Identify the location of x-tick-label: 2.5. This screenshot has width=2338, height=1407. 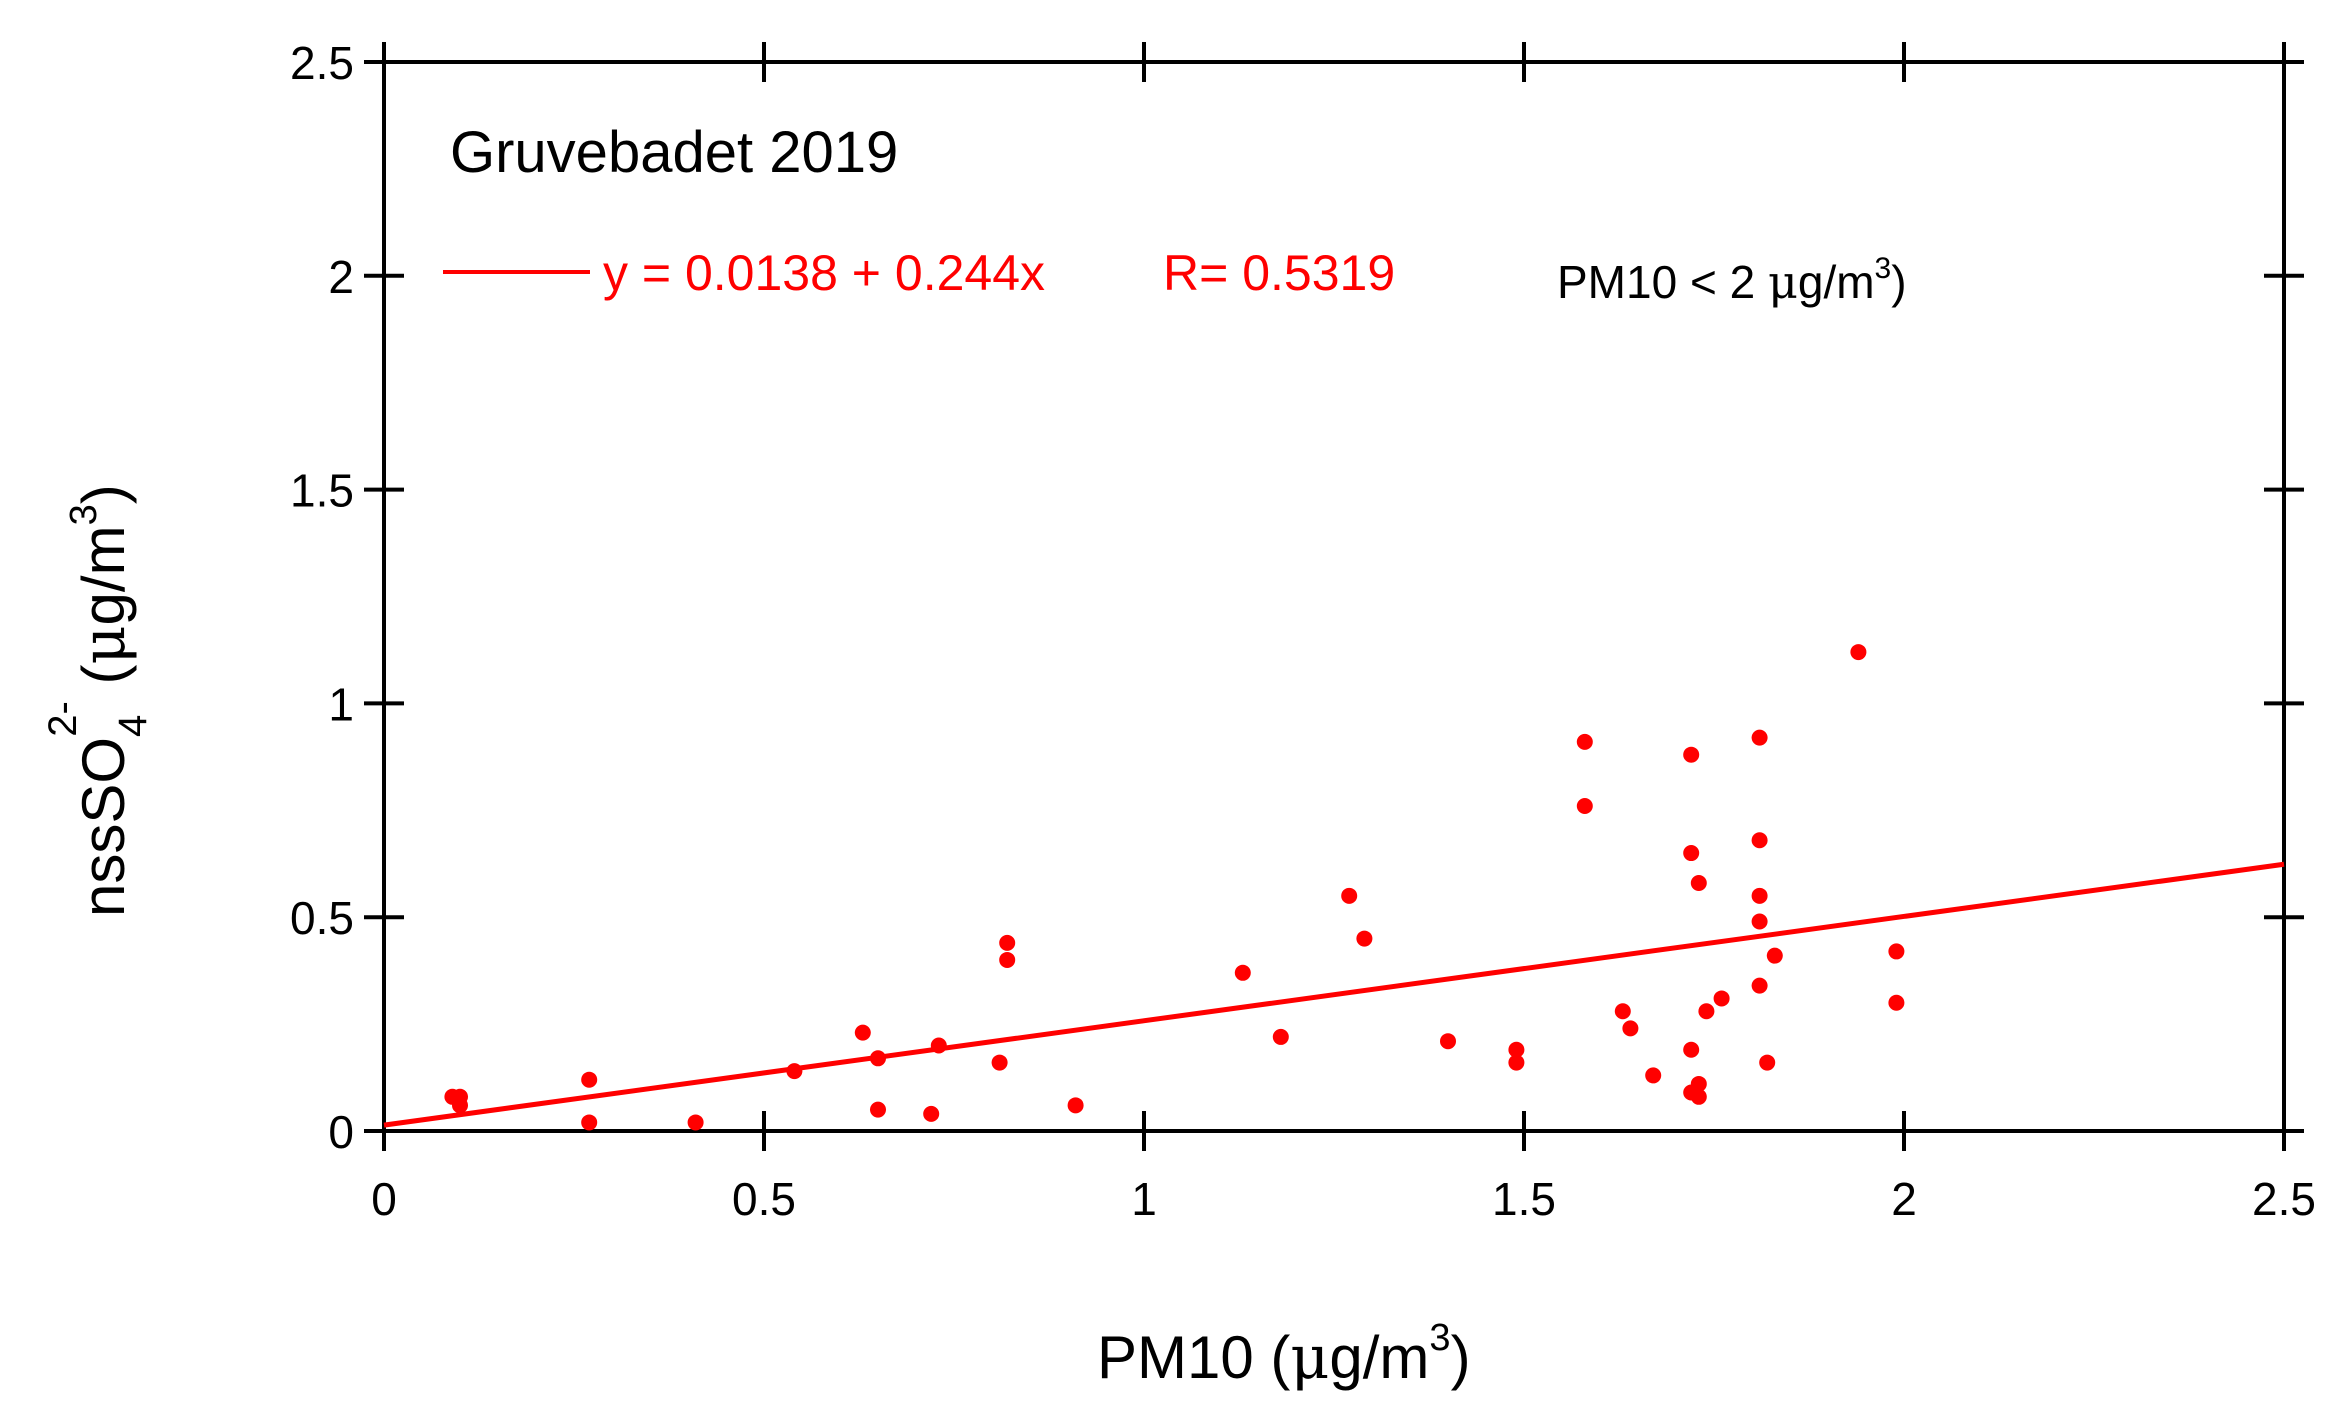
(2284, 1199).